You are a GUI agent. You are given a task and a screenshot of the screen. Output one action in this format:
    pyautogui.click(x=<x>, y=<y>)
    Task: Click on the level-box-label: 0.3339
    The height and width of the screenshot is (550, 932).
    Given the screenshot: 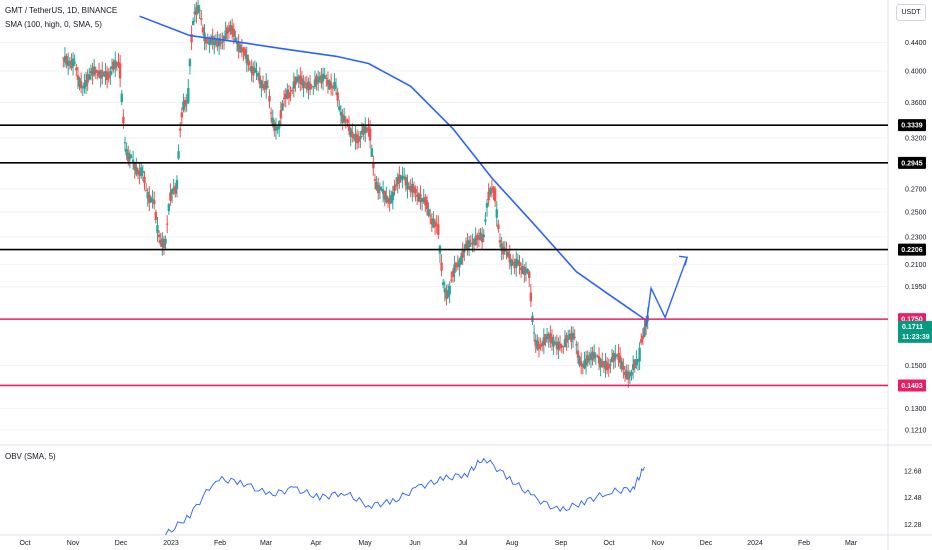 What is the action you would take?
    pyautogui.click(x=912, y=126)
    